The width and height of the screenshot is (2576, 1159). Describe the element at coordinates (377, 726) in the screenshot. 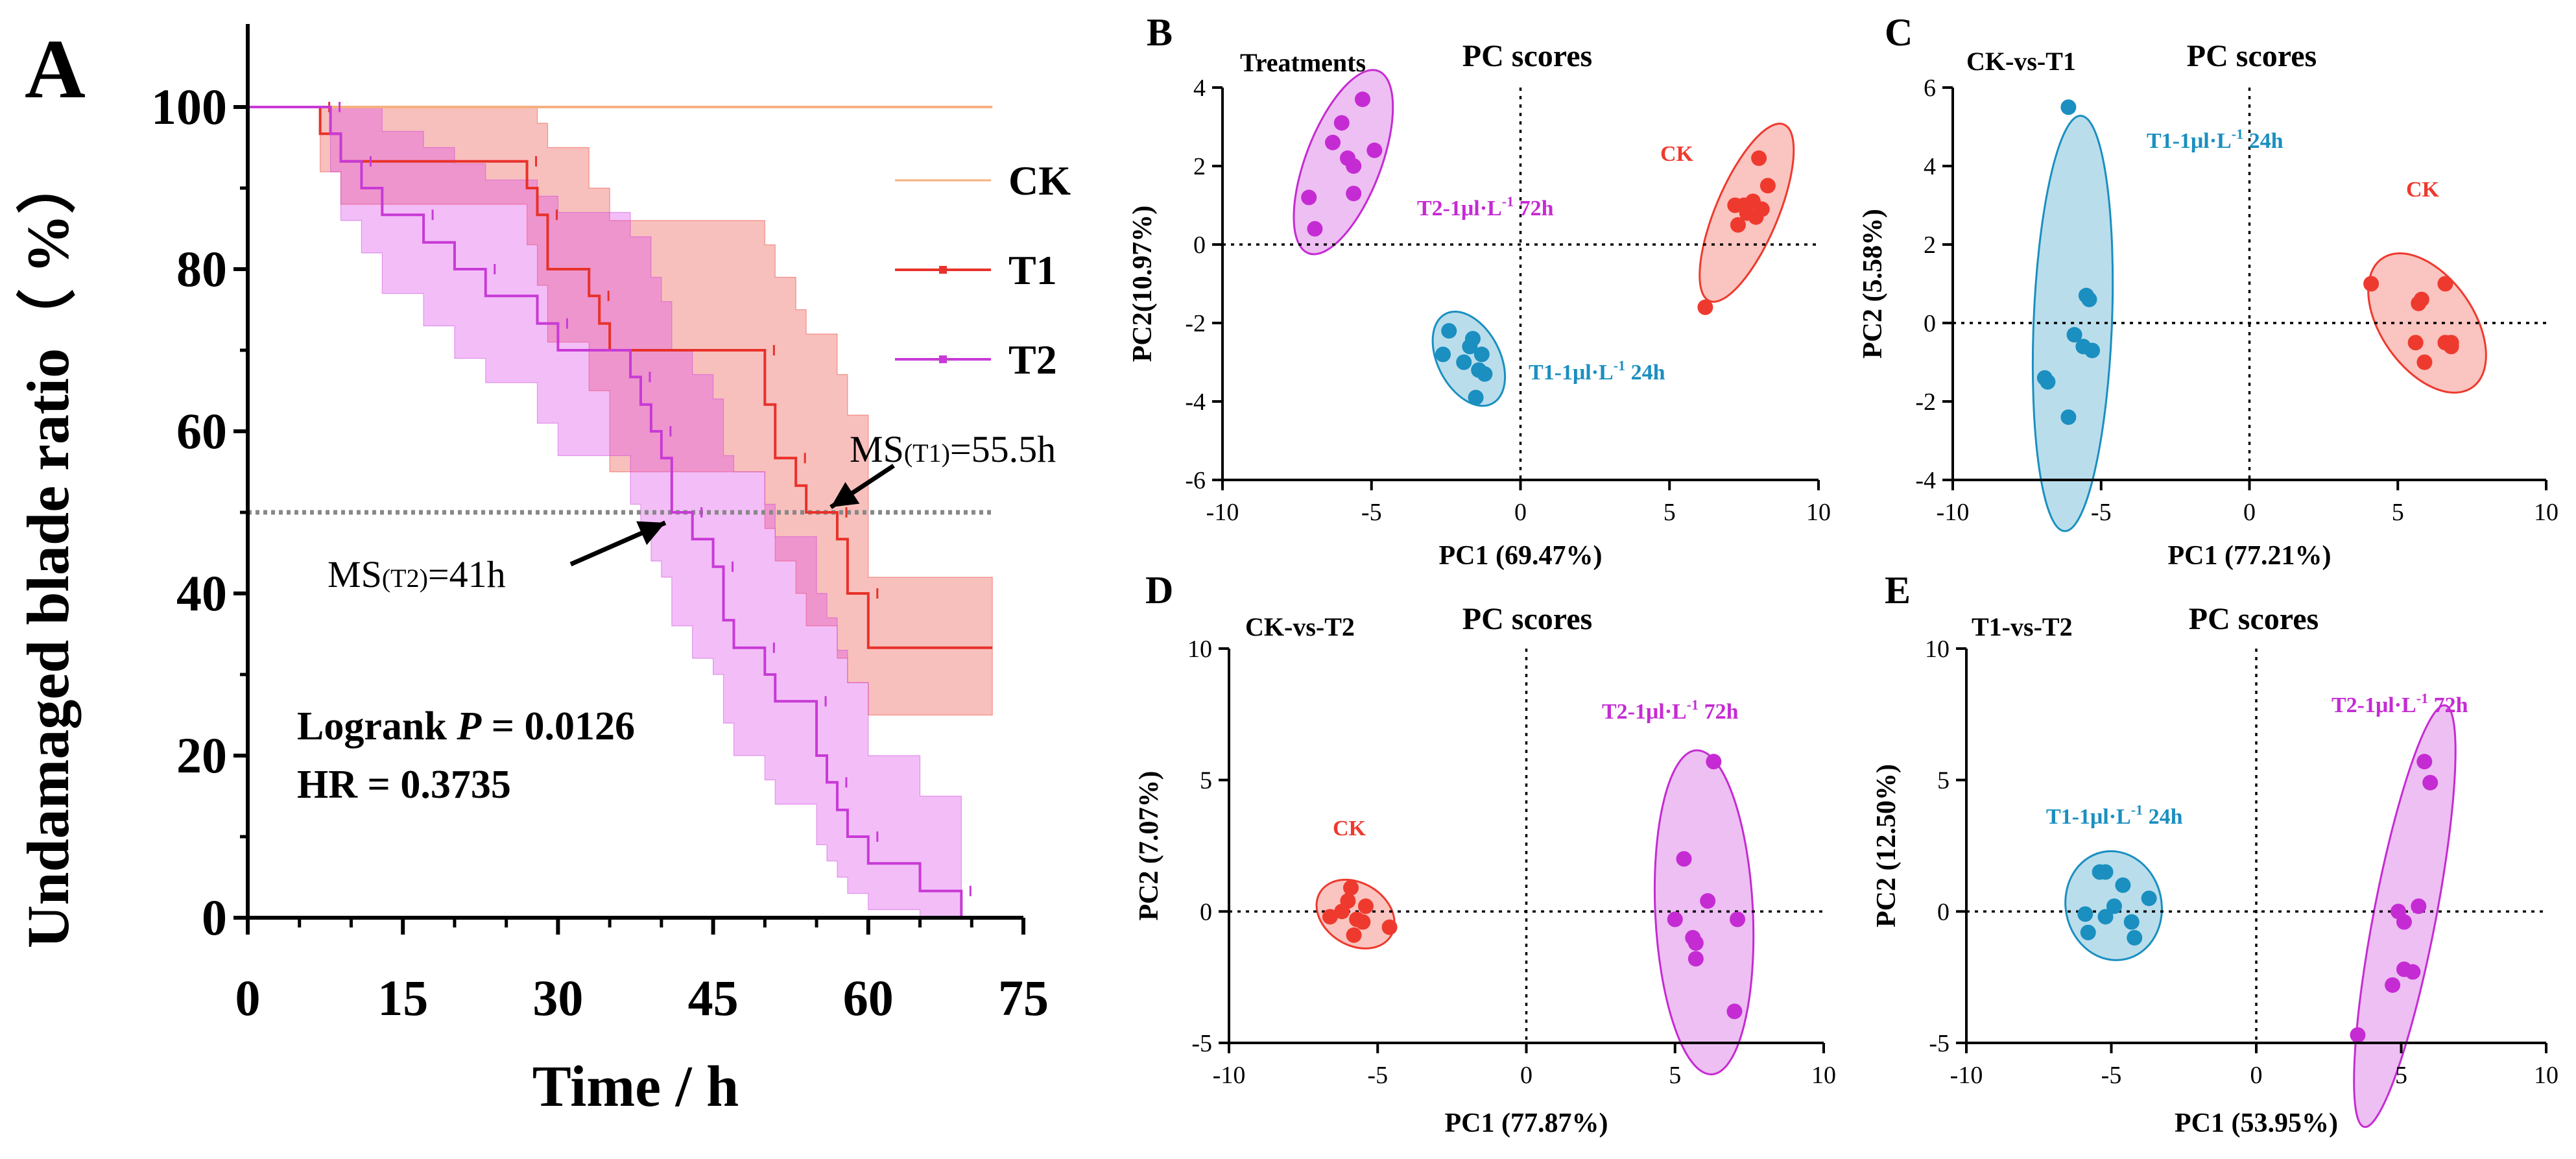

I see `logrank-pre: Logrank` at that location.